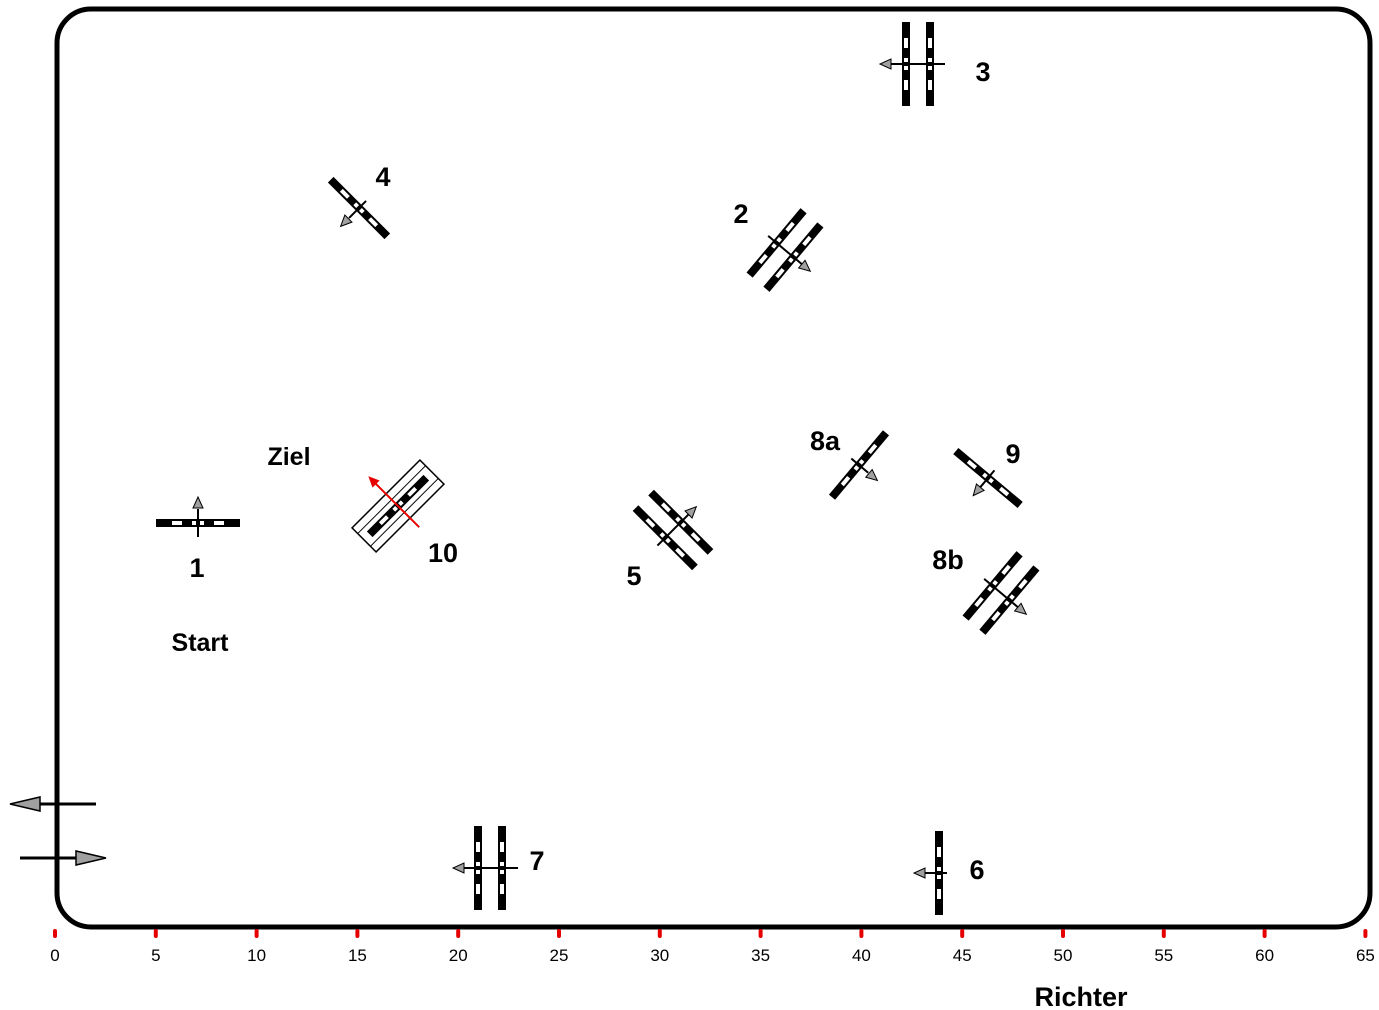 This screenshot has width=1379, height=1010. Describe the element at coordinates (54, 955) in the screenshot. I see `axis-tick-label: 0` at that location.